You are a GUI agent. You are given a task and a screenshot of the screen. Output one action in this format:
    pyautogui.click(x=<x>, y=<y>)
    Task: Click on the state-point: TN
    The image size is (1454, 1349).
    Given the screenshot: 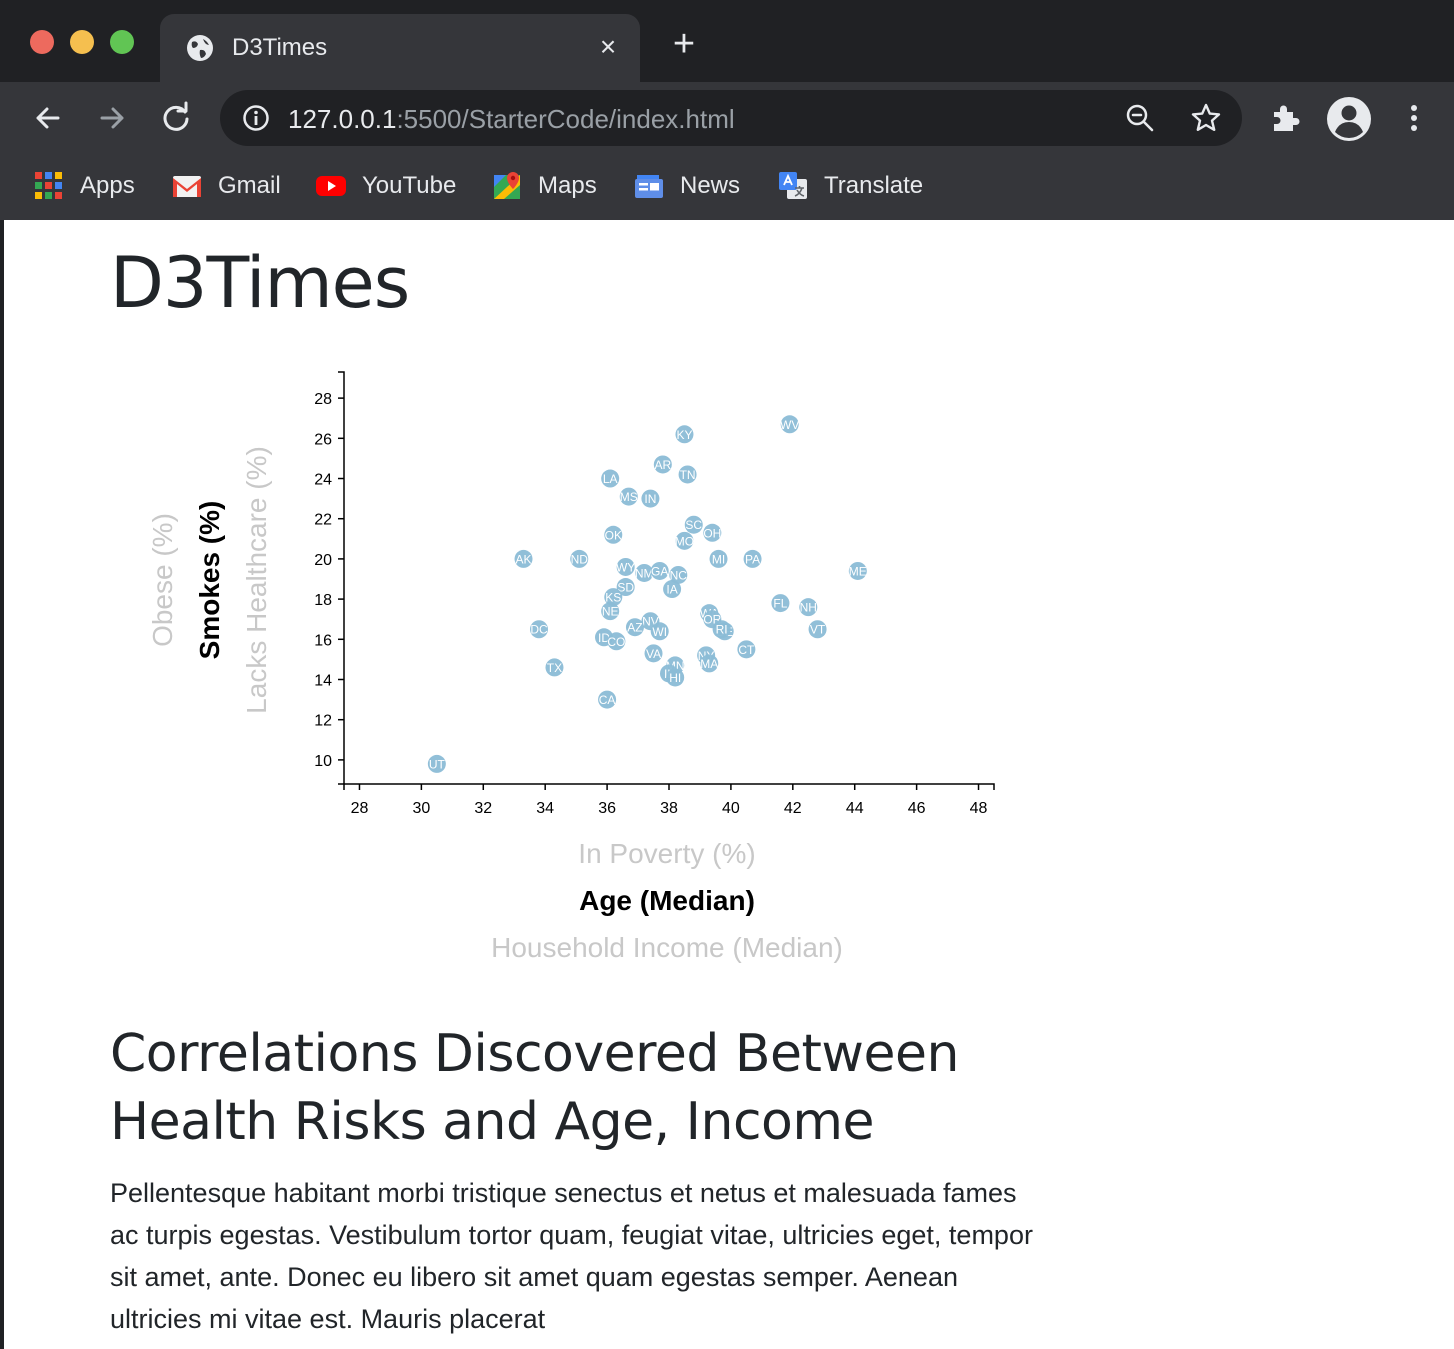 What is the action you would take?
    pyautogui.click(x=687, y=474)
    